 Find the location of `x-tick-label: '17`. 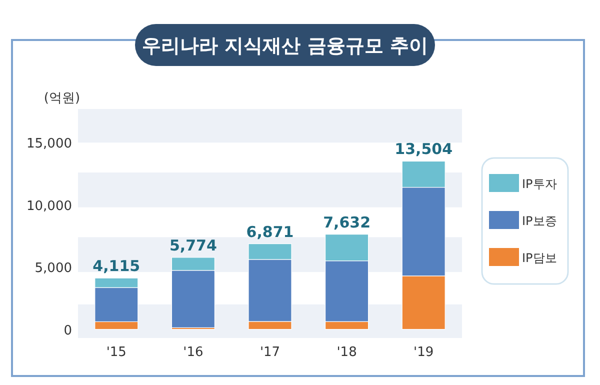

x-tick-label: '17 is located at coordinates (270, 352).